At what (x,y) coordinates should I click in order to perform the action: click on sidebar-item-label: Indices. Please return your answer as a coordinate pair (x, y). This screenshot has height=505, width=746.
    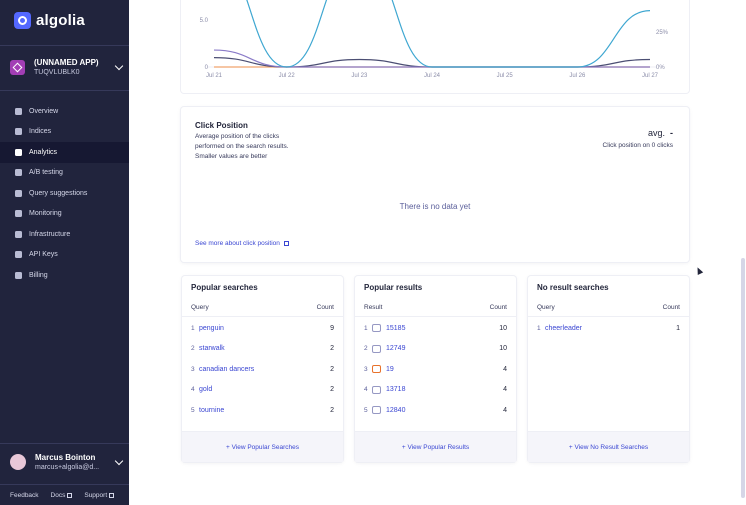
    Looking at the image, I should click on (40, 132).